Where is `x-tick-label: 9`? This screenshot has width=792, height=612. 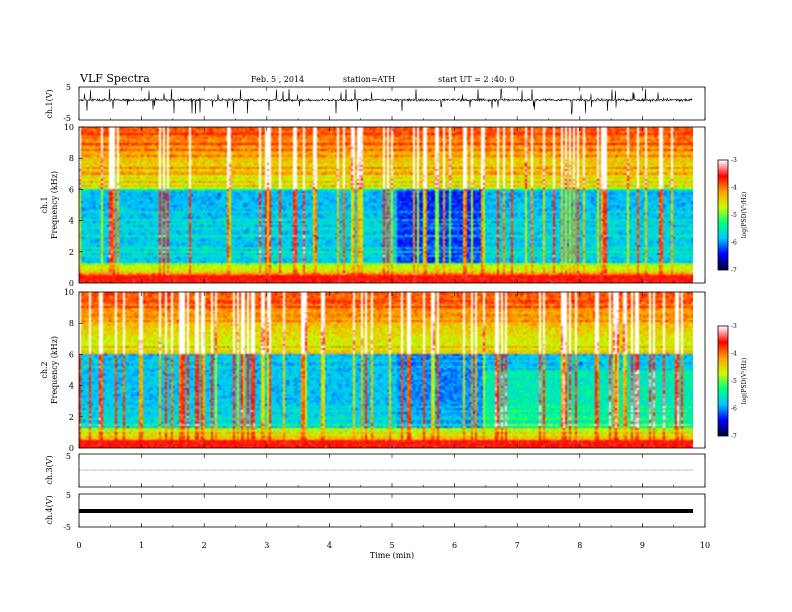
x-tick-label: 9 is located at coordinates (642, 545).